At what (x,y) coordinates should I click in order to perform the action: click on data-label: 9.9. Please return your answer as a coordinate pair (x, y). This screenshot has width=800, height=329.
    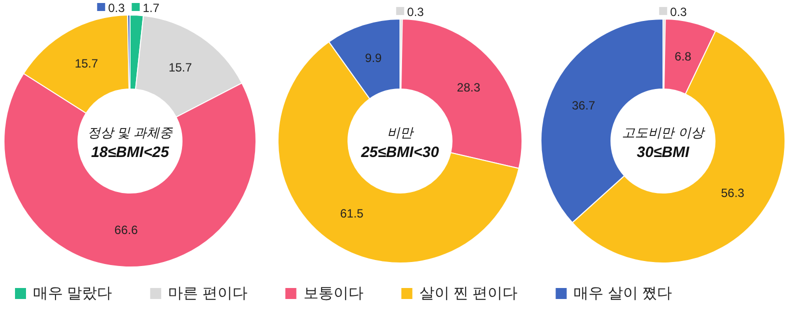
    Looking at the image, I should click on (373, 58).